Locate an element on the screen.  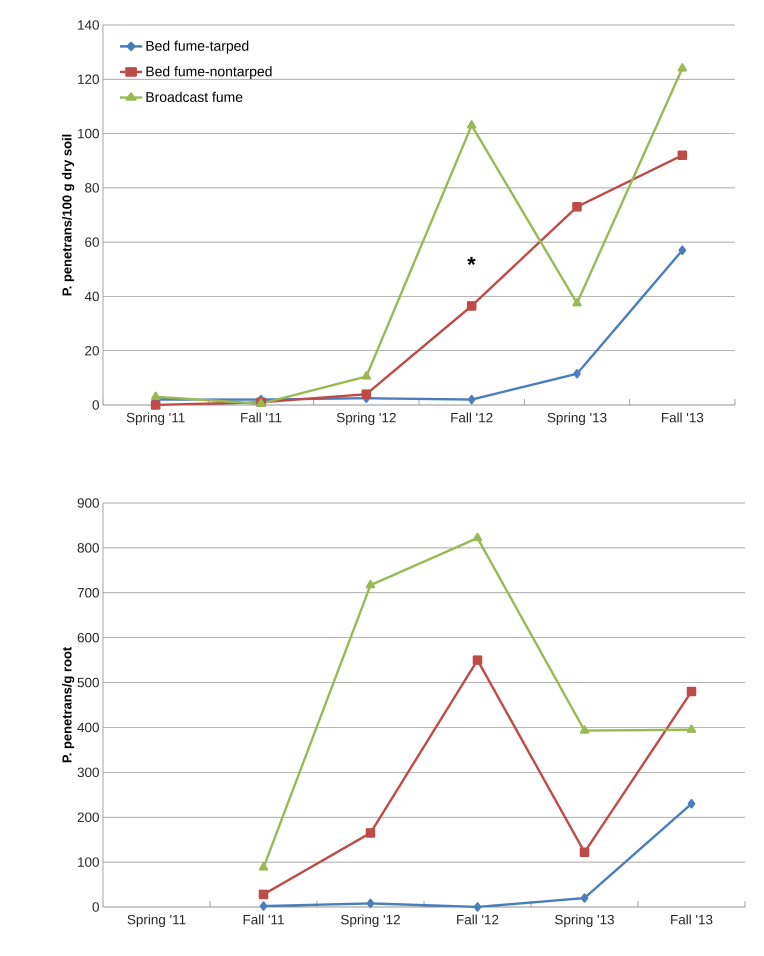
legend-label: Bed fume-nontarped is located at coordinates (209, 73).